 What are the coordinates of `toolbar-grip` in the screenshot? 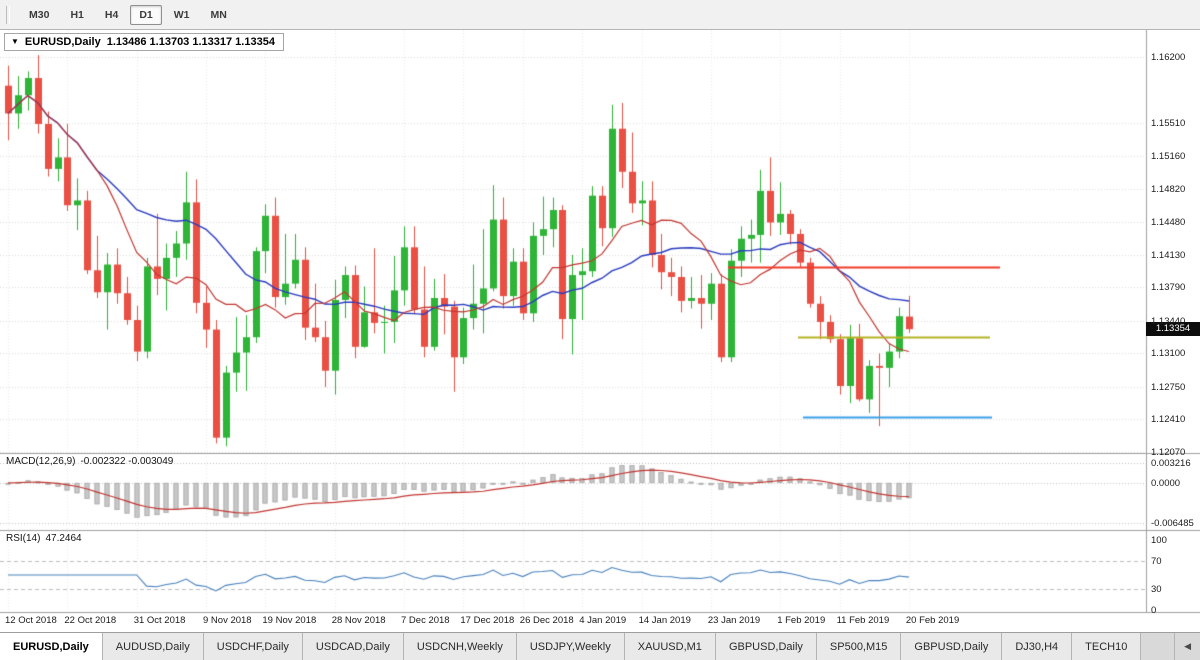 It's located at (8, 14).